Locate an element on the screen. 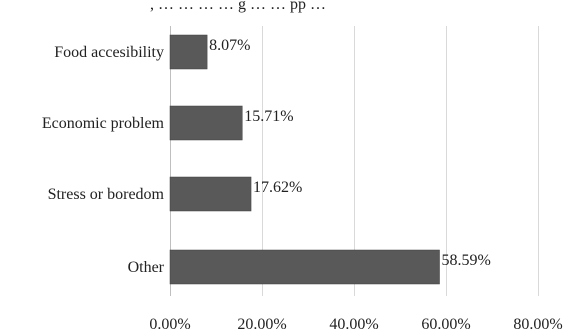  x-tick-label: 20.00% is located at coordinates (261, 324).